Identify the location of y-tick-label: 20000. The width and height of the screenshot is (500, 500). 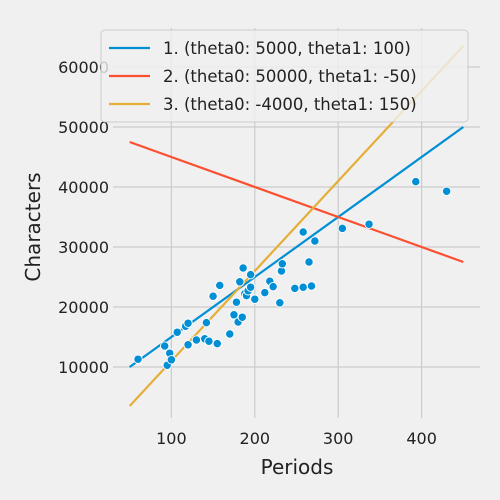
(83, 307).